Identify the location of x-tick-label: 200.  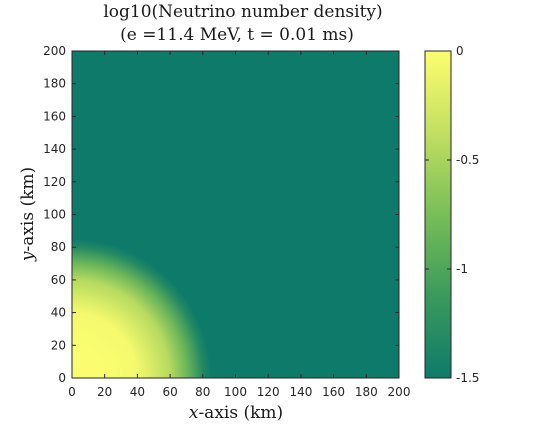
(399, 392).